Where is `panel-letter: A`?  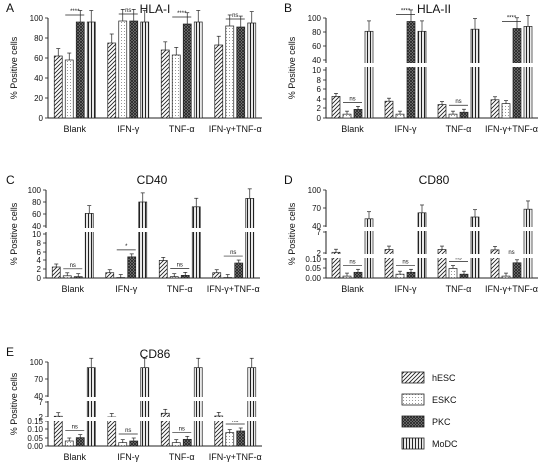
panel-letter: A is located at coordinates (10, 8).